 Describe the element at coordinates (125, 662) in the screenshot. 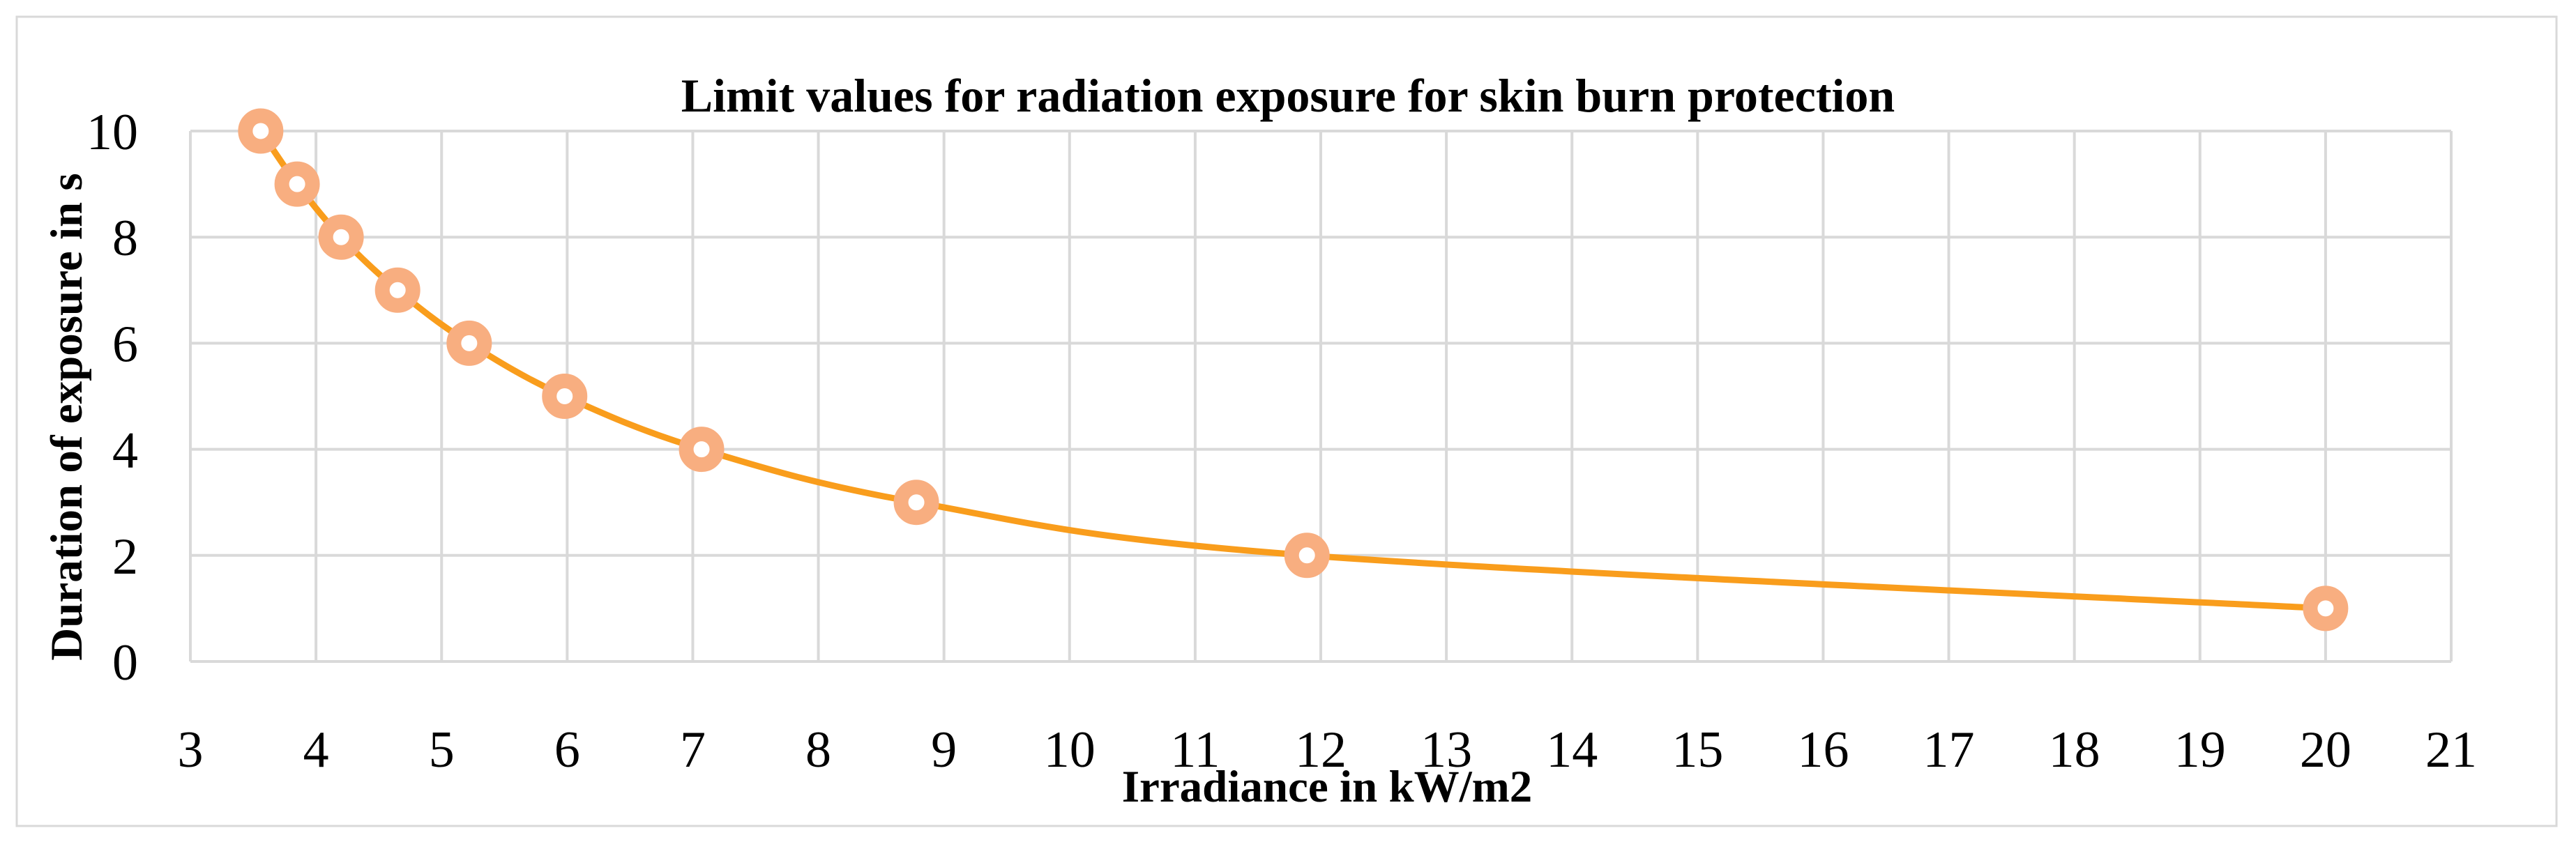

I see `y-tick-label: 0` at that location.